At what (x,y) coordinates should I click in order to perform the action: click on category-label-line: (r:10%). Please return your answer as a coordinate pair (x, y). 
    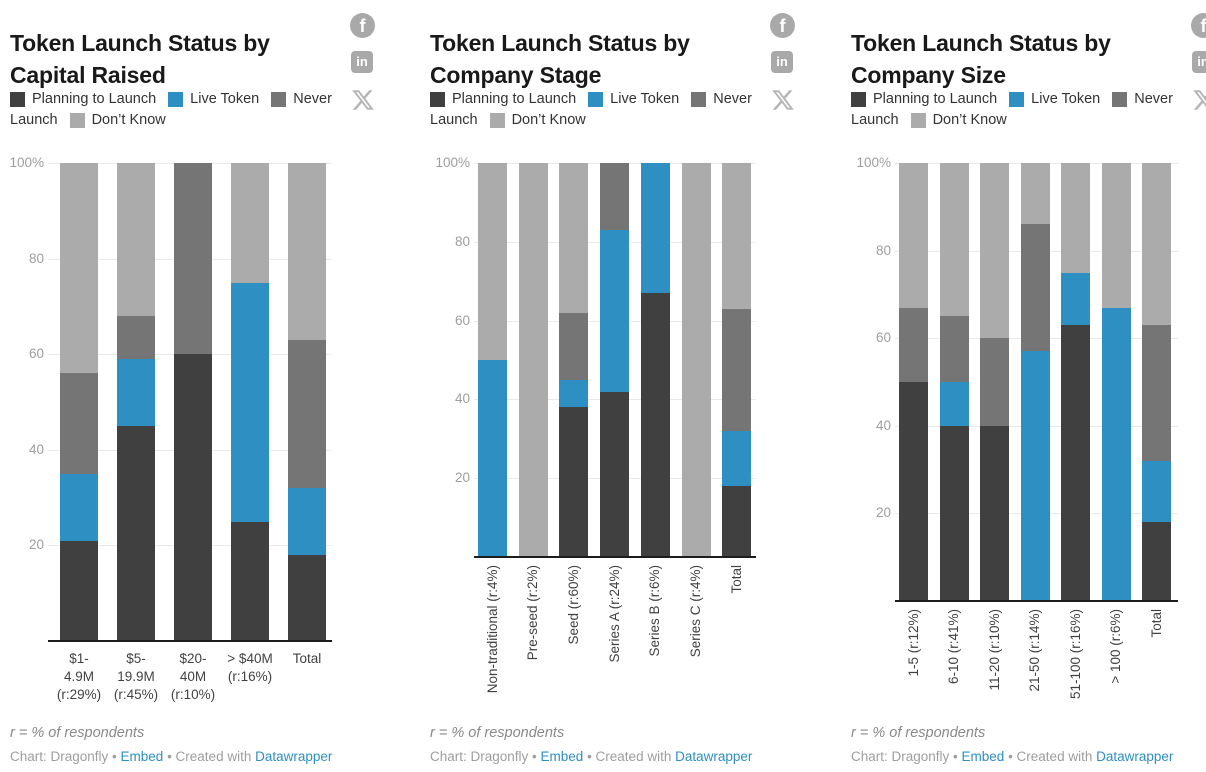
    Looking at the image, I should click on (193, 694).